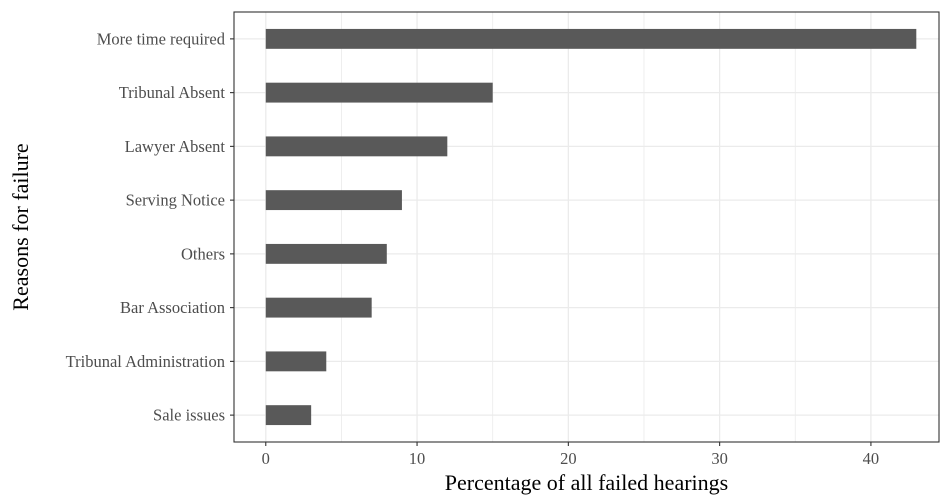 The image size is (941, 496). I want to click on y-tick-label: Serving Notice, so click(175, 200).